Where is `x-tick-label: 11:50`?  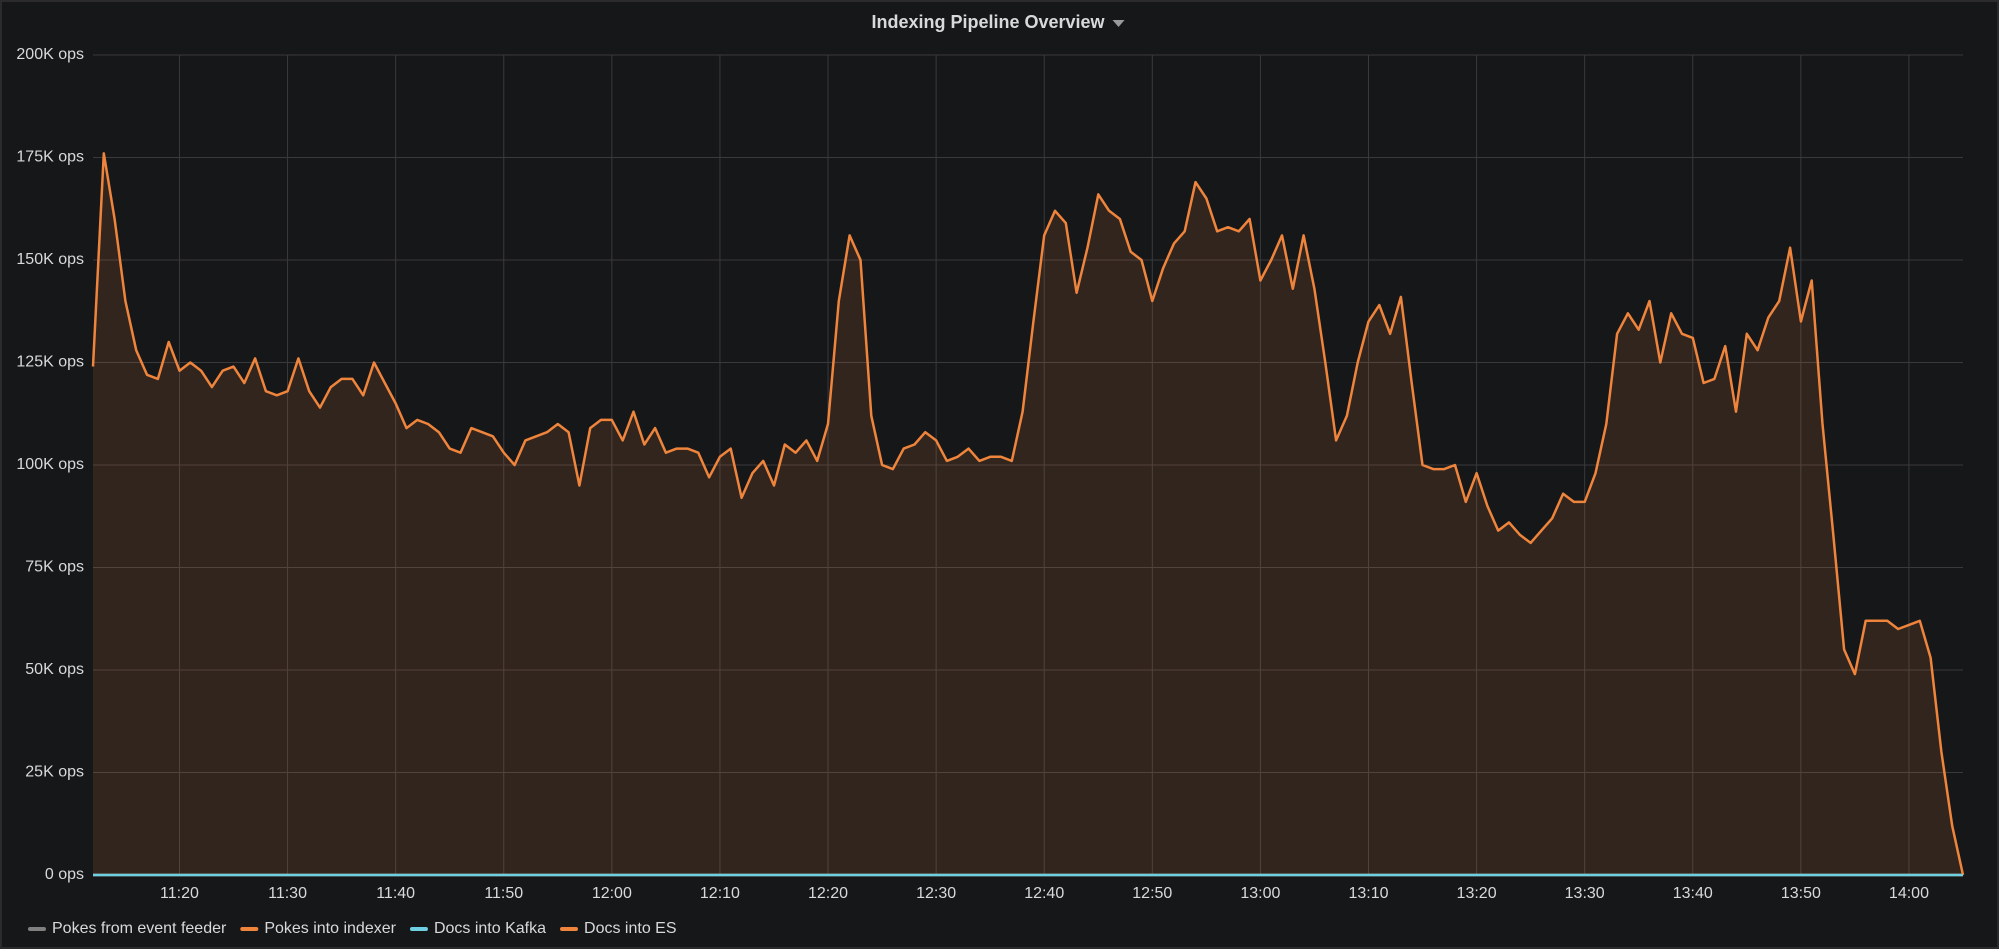 x-tick-label: 11:50 is located at coordinates (503, 893).